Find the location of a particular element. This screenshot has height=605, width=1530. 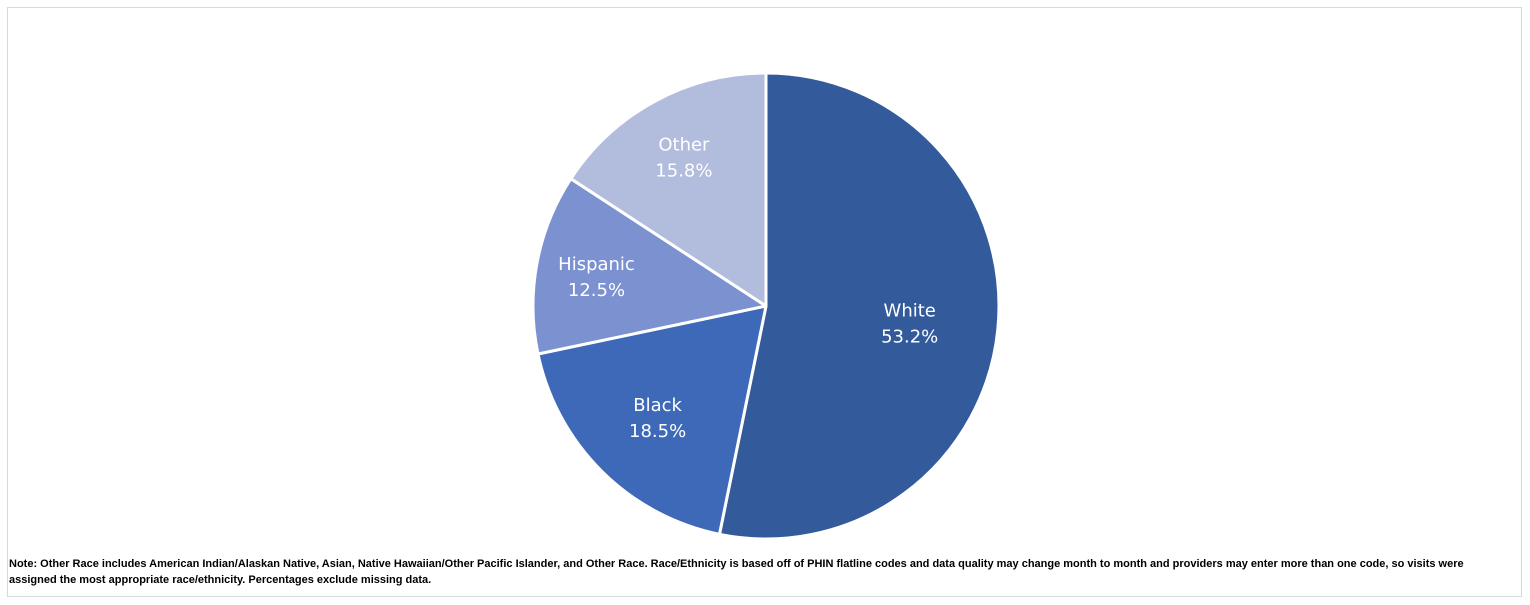

pie-label-white: White 53.2% is located at coordinates (909, 324).